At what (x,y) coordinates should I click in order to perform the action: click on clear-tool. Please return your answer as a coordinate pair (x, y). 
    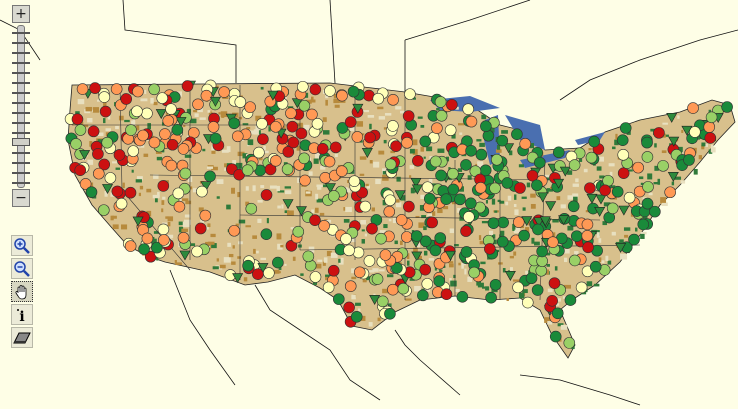
    Looking at the image, I should click on (22, 337).